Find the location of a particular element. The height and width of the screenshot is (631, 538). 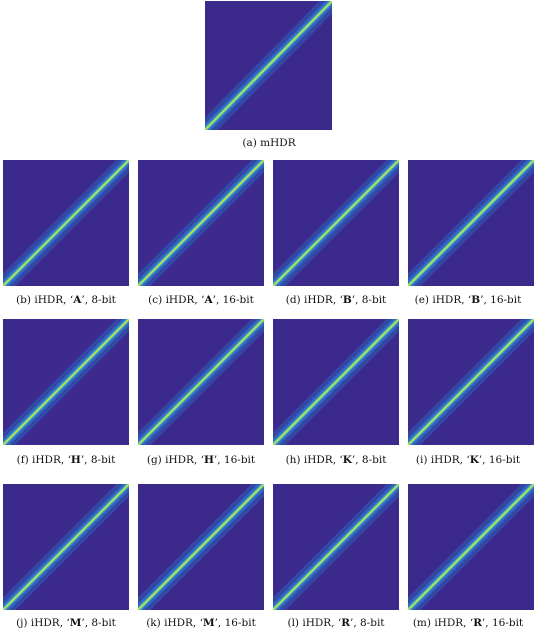

caption-label: (m) is located at coordinates (421, 623).